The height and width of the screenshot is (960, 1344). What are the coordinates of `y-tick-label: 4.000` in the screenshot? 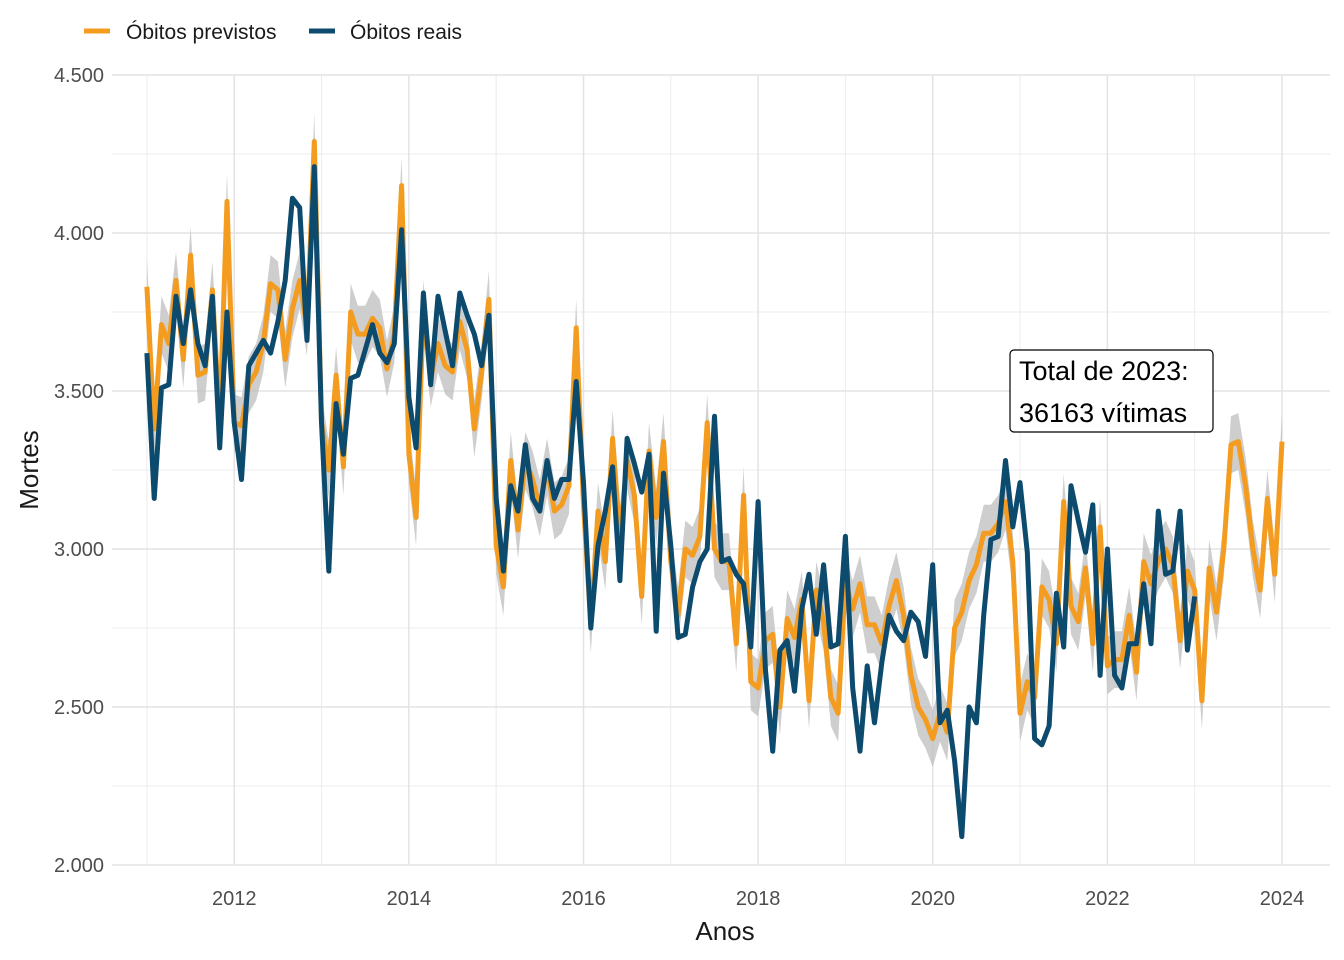 It's located at (79, 234).